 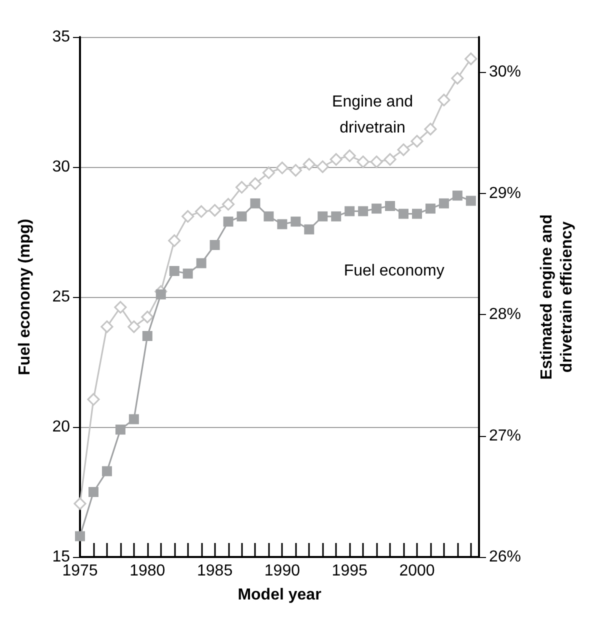 What do you see at coordinates (505, 435) in the screenshot?
I see `y2-tick-label: 27%` at bounding box center [505, 435].